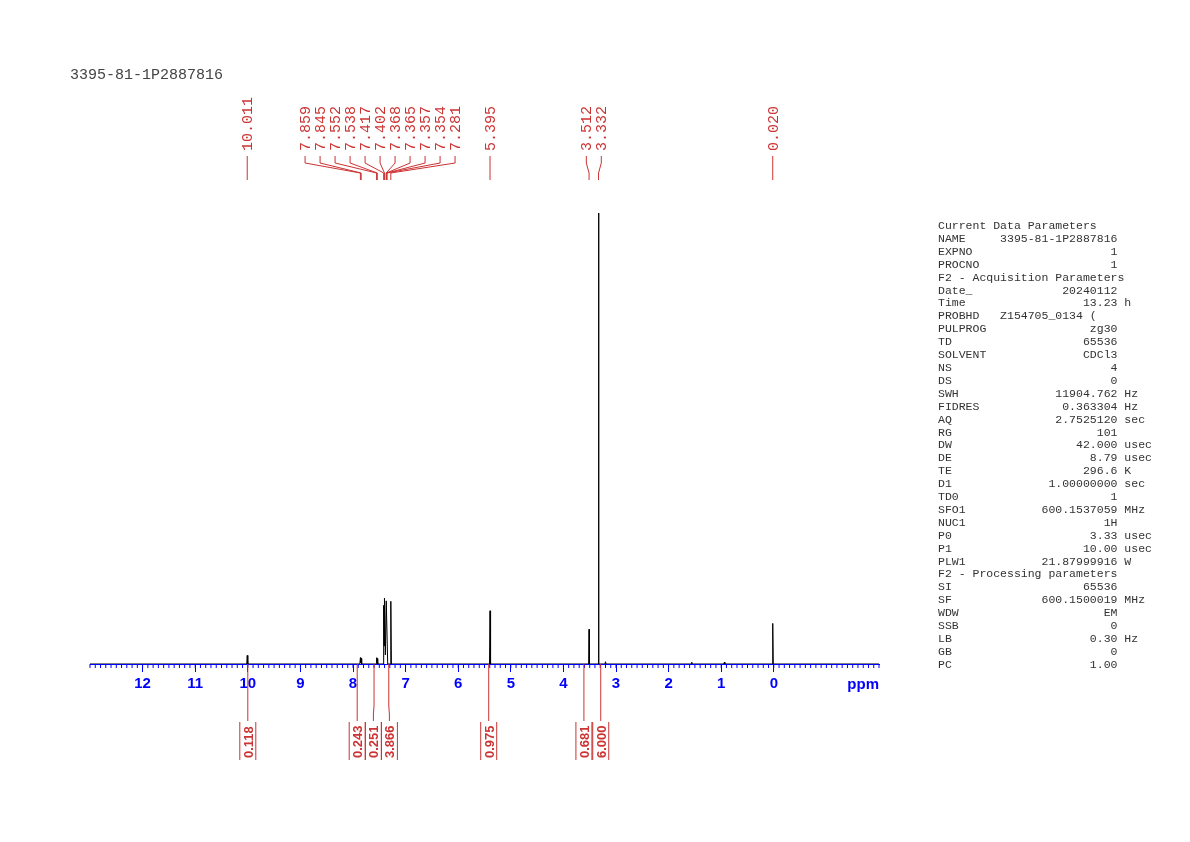  Describe the element at coordinates (1045, 458) in the screenshot. I see `text: DE 8.79 usec` at that location.